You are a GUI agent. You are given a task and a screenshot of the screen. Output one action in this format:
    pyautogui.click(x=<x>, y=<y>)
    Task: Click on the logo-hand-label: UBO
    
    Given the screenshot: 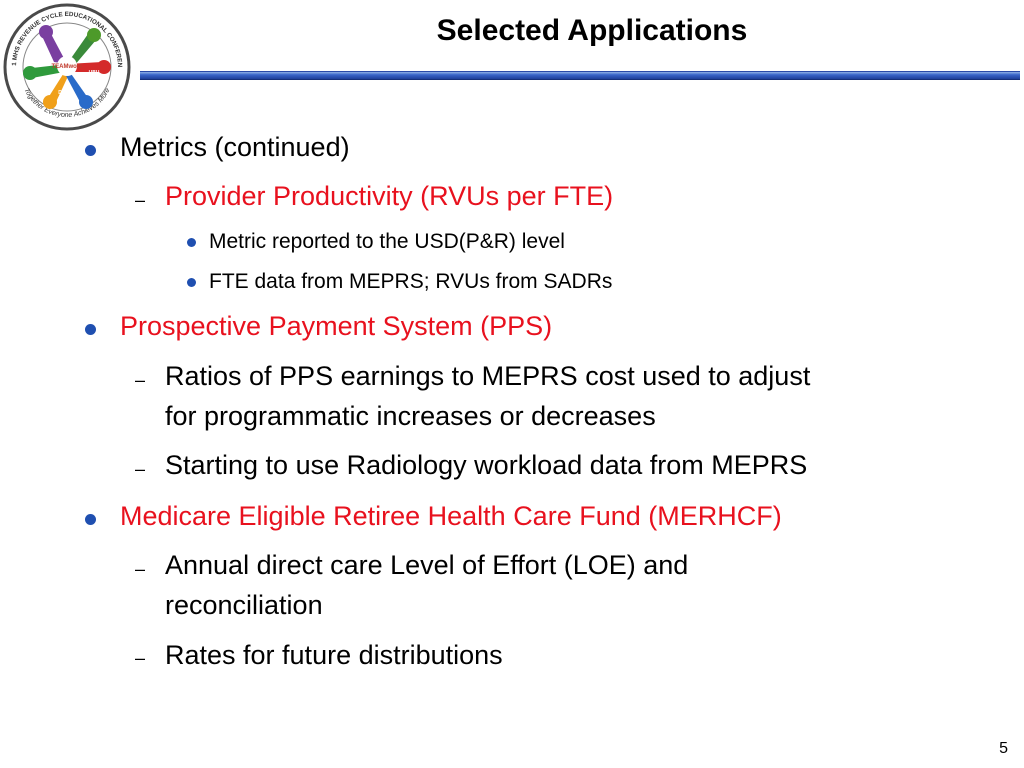 What is the action you would take?
    pyautogui.click(x=41, y=63)
    